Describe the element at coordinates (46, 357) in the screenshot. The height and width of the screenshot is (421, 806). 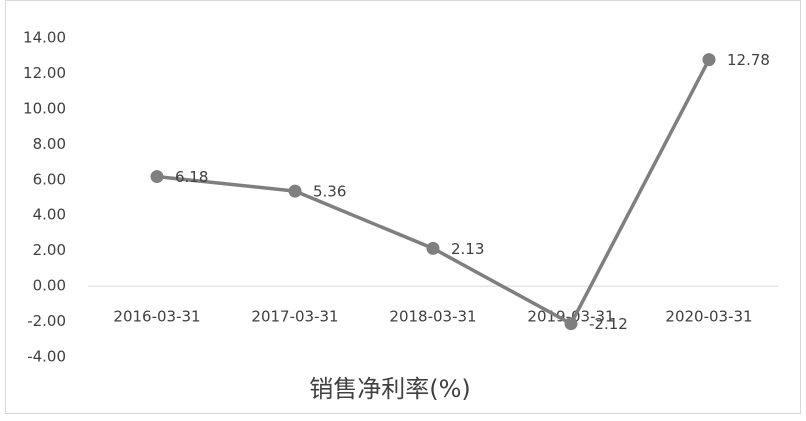
I see `y-tick-label: -4.00` at that location.